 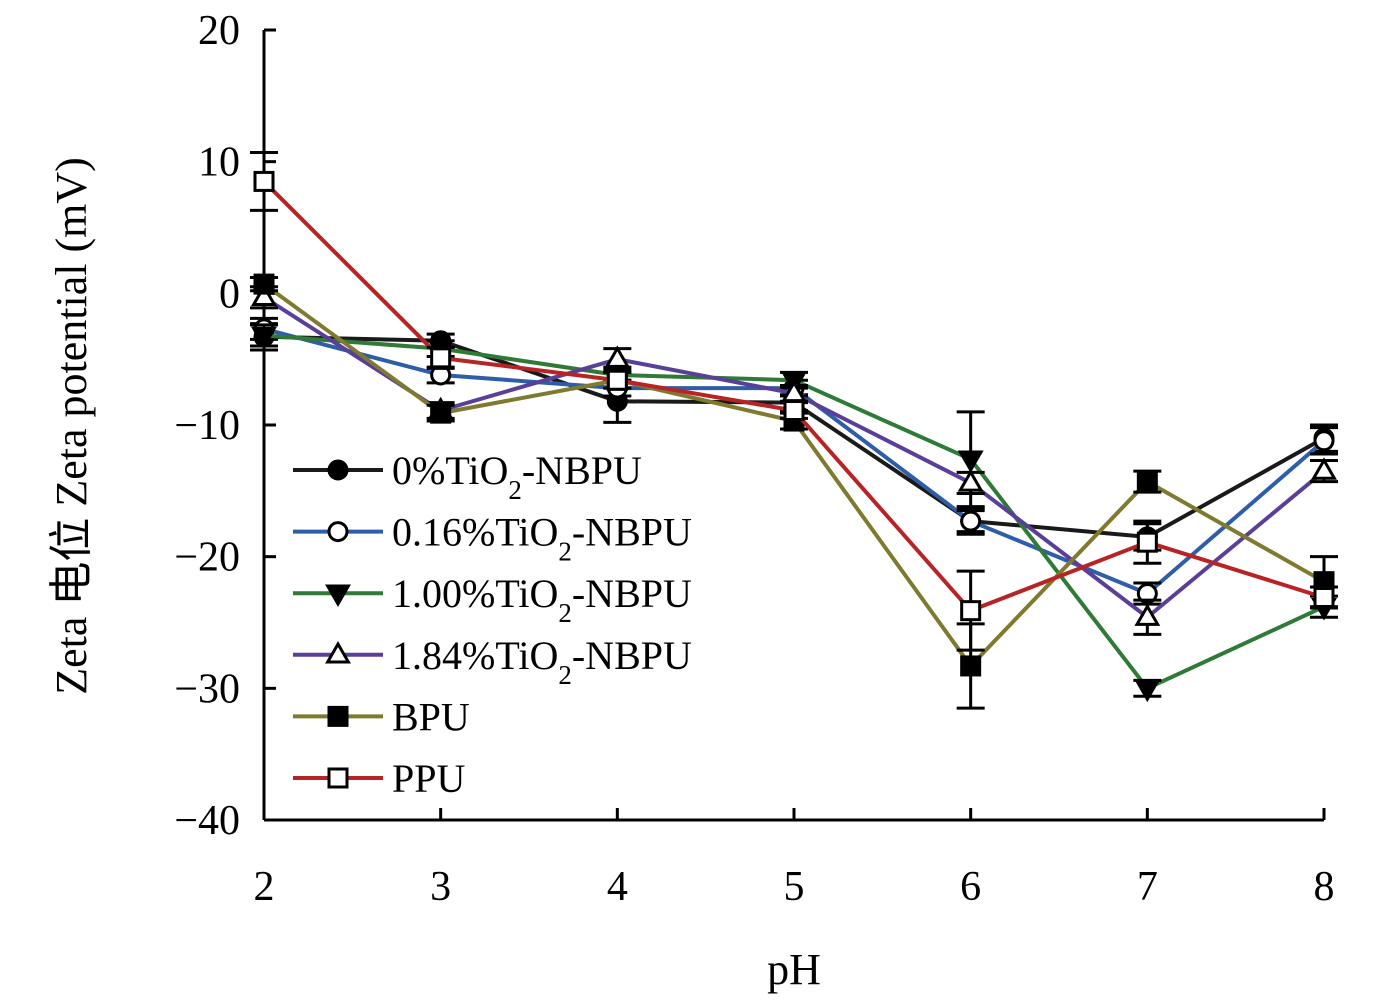 What do you see at coordinates (794, 887) in the screenshot?
I see `x-tick-label: 5` at bounding box center [794, 887].